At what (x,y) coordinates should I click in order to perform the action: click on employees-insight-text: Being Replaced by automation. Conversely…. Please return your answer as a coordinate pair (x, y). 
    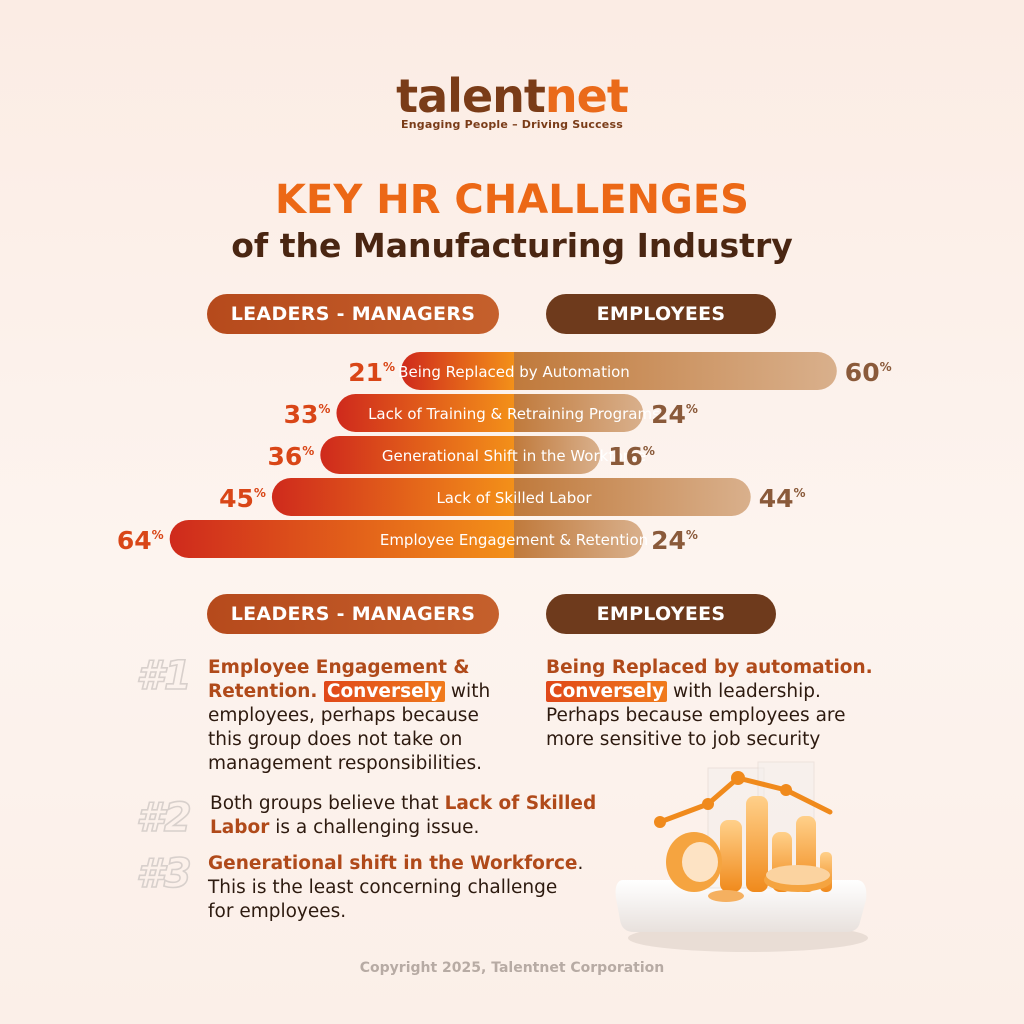
    Looking at the image, I should click on (711, 704).